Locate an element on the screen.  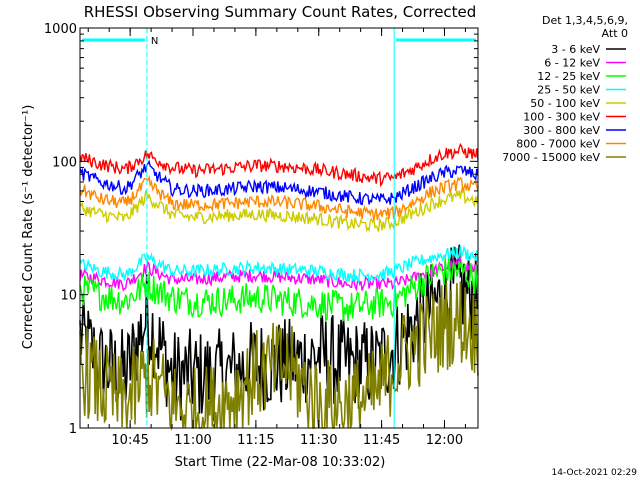
generated-timestamp: 14-Oct-2021 02:29 is located at coordinates (595, 473).